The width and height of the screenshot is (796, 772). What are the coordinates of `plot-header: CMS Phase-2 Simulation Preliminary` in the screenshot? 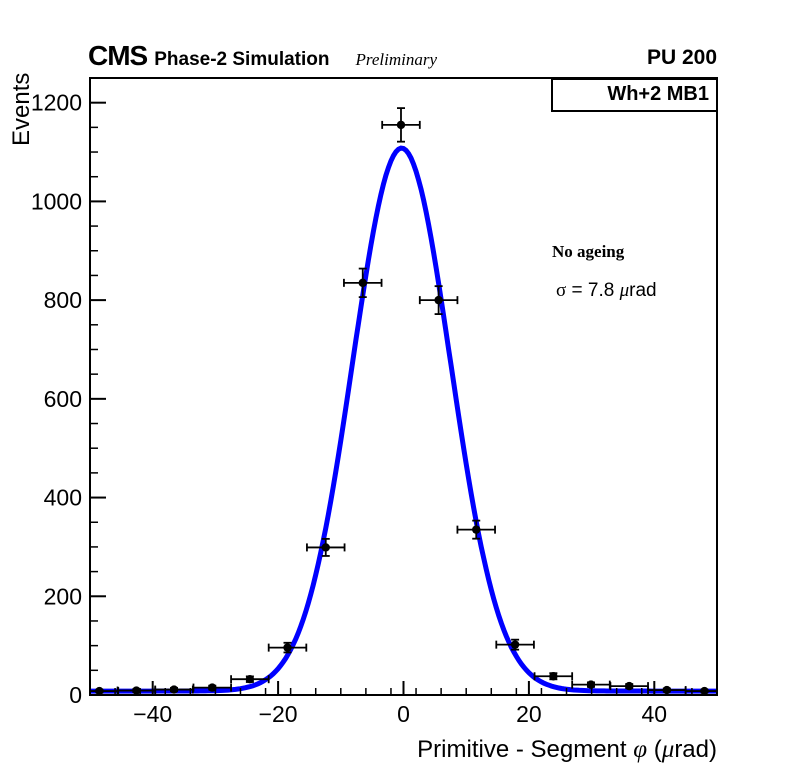 It's located at (262, 56).